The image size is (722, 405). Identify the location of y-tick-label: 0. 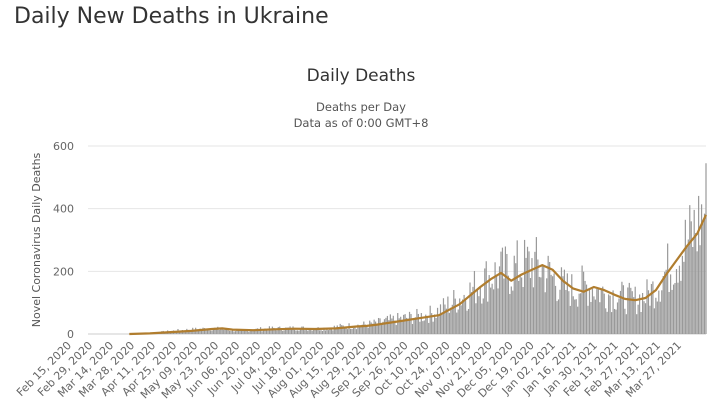
(70, 334).